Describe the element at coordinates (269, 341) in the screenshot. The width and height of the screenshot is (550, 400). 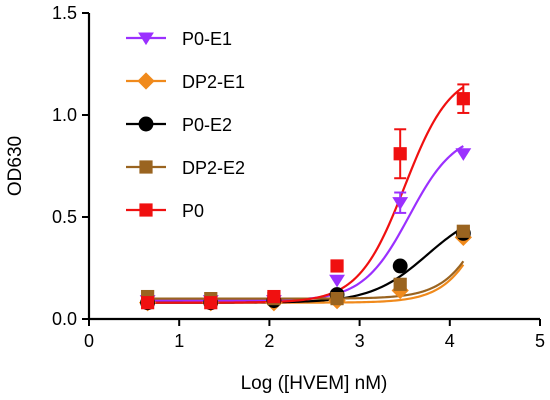
I see `x-tick-label: 2` at that location.